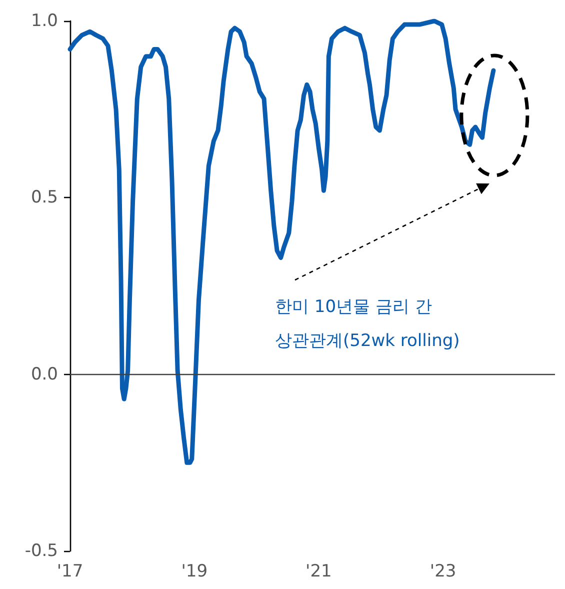 The width and height of the screenshot is (565, 589). Describe the element at coordinates (319, 572) in the screenshot. I see `x-tick-label: '21` at that location.